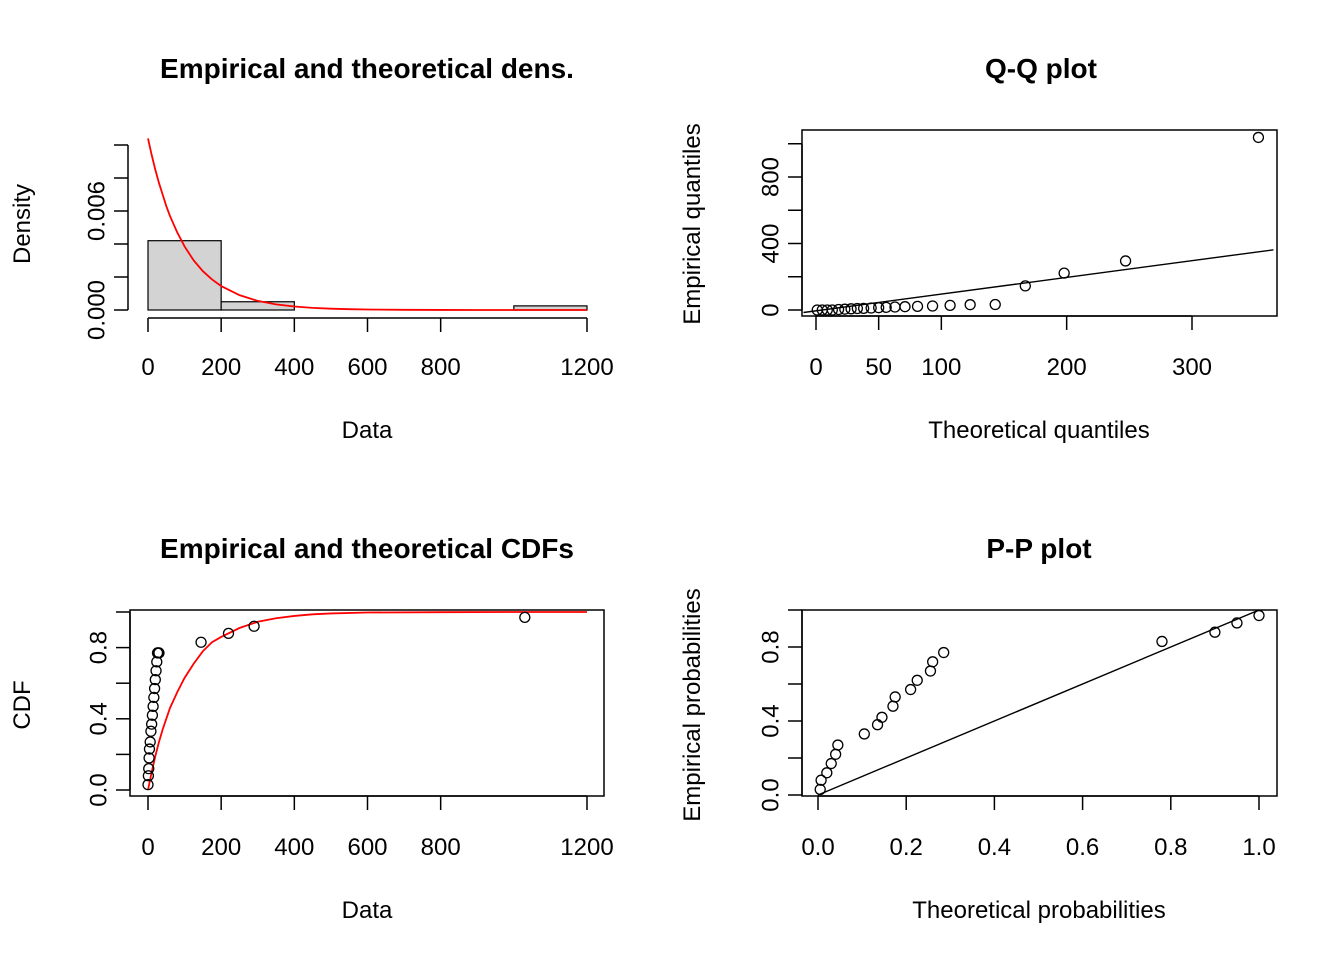 This screenshot has height=960, width=1344. Describe the element at coordinates (586, 367) in the screenshot. I see `density-x-tick-label: 1200` at that location.